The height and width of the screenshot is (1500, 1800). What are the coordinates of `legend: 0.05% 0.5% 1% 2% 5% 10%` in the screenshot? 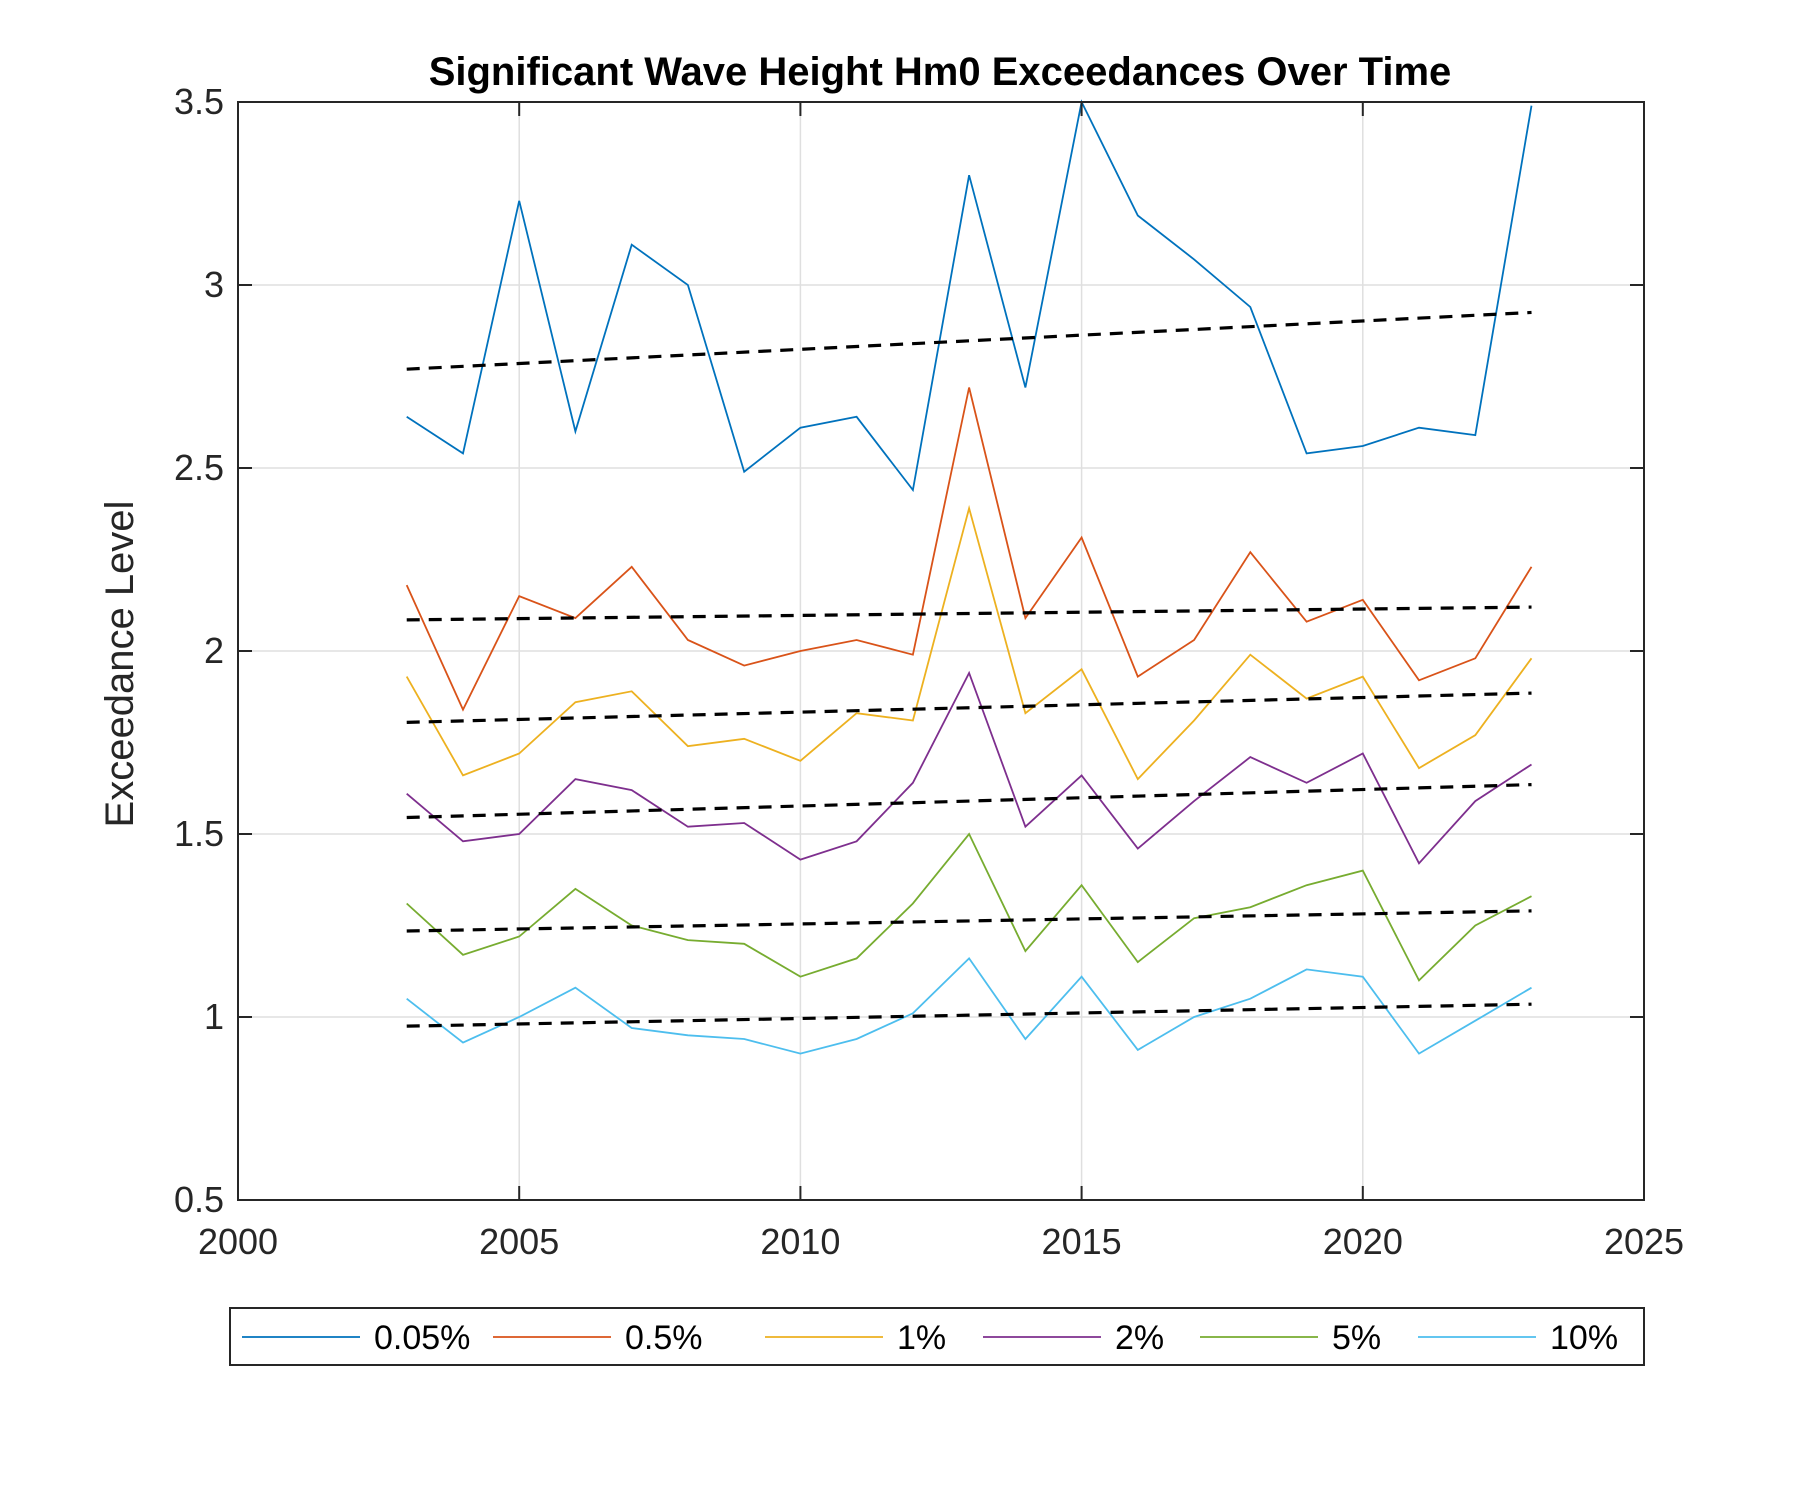 It's located at (937, 1336).